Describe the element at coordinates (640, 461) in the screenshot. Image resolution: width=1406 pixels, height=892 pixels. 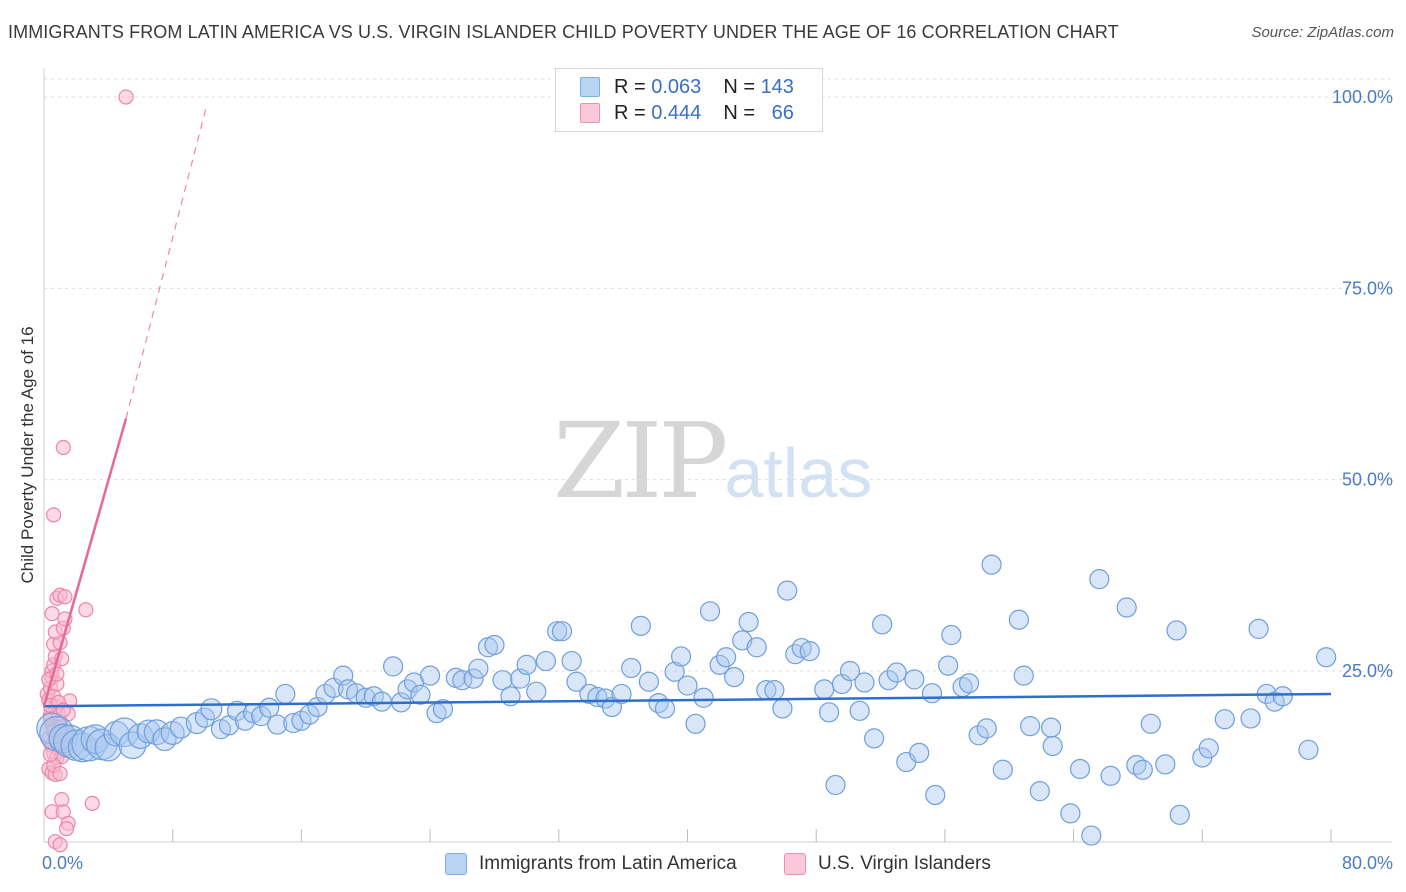
I see `watermark-zip: ZIP` at that location.